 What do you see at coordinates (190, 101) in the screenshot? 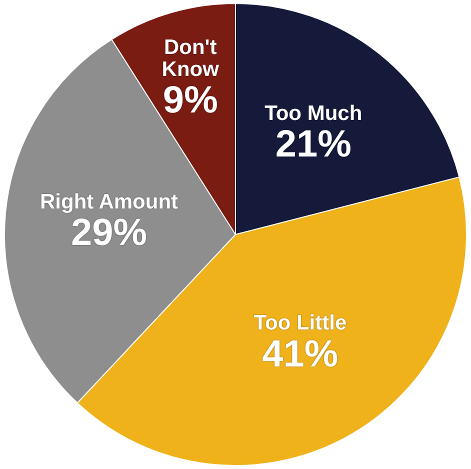
I see `data-label: 9%` at bounding box center [190, 101].